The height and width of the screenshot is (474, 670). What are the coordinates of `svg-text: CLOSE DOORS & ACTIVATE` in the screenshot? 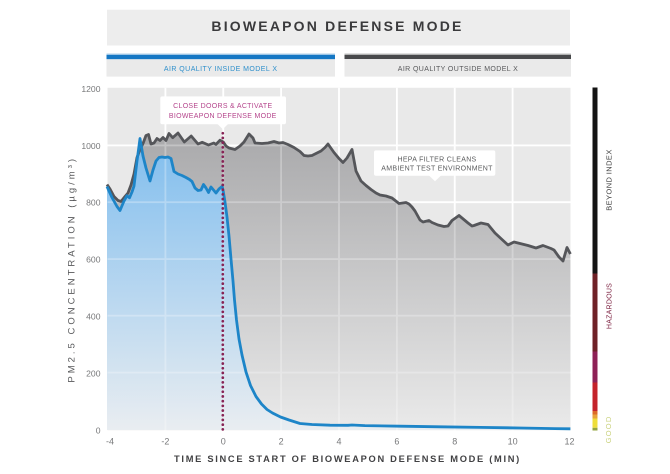 It's located at (222, 106).